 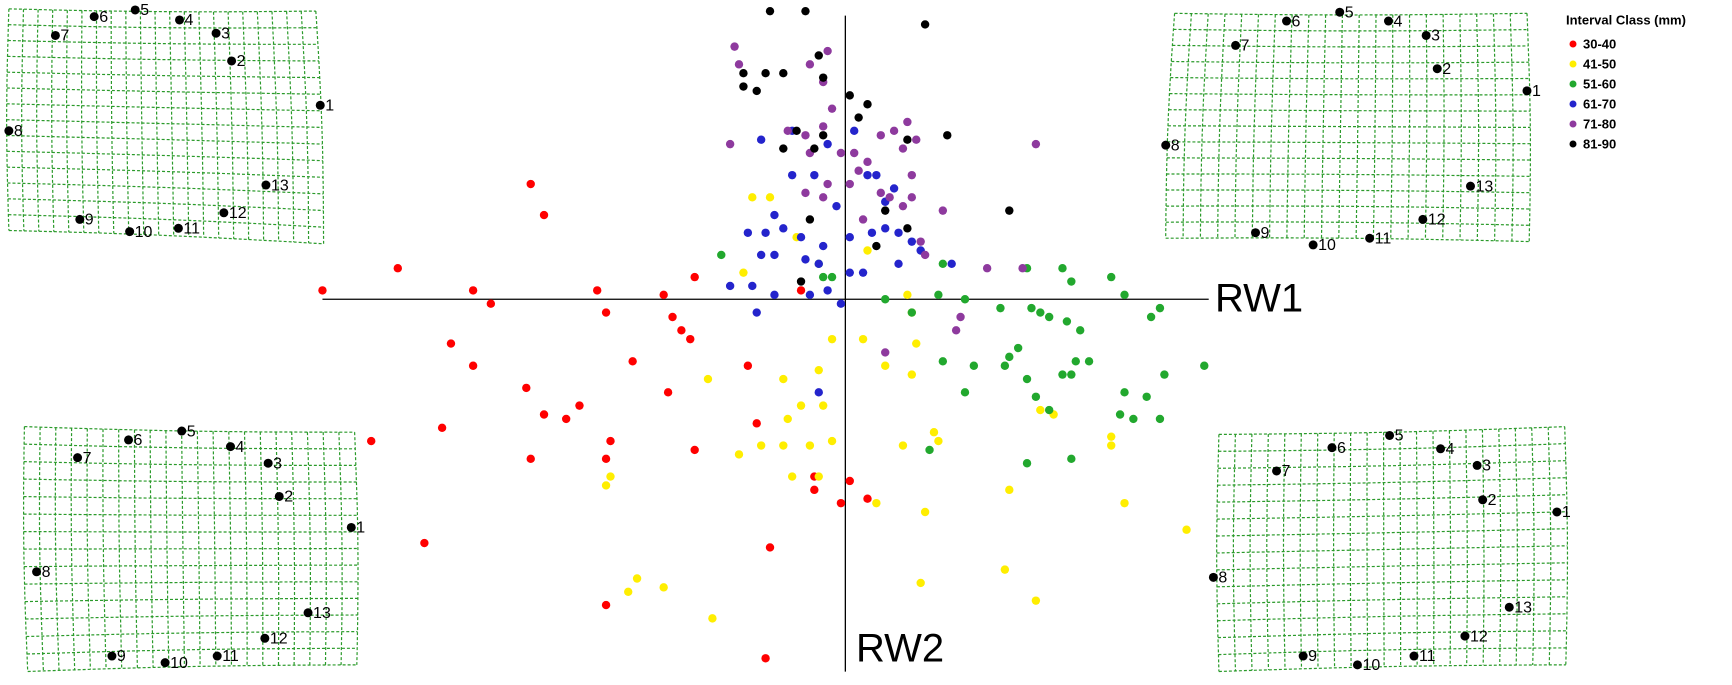 I want to click on legend-title: Interval Class (mm), so click(x=1626, y=19).